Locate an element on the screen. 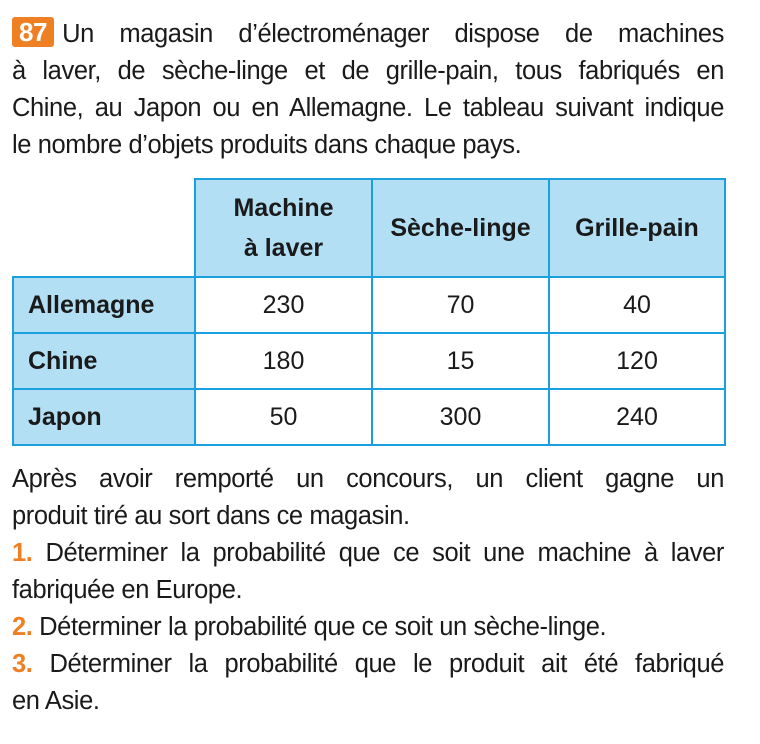 This screenshot has height=744, width=760. column-header: Sèche-linge is located at coordinates (460, 228).